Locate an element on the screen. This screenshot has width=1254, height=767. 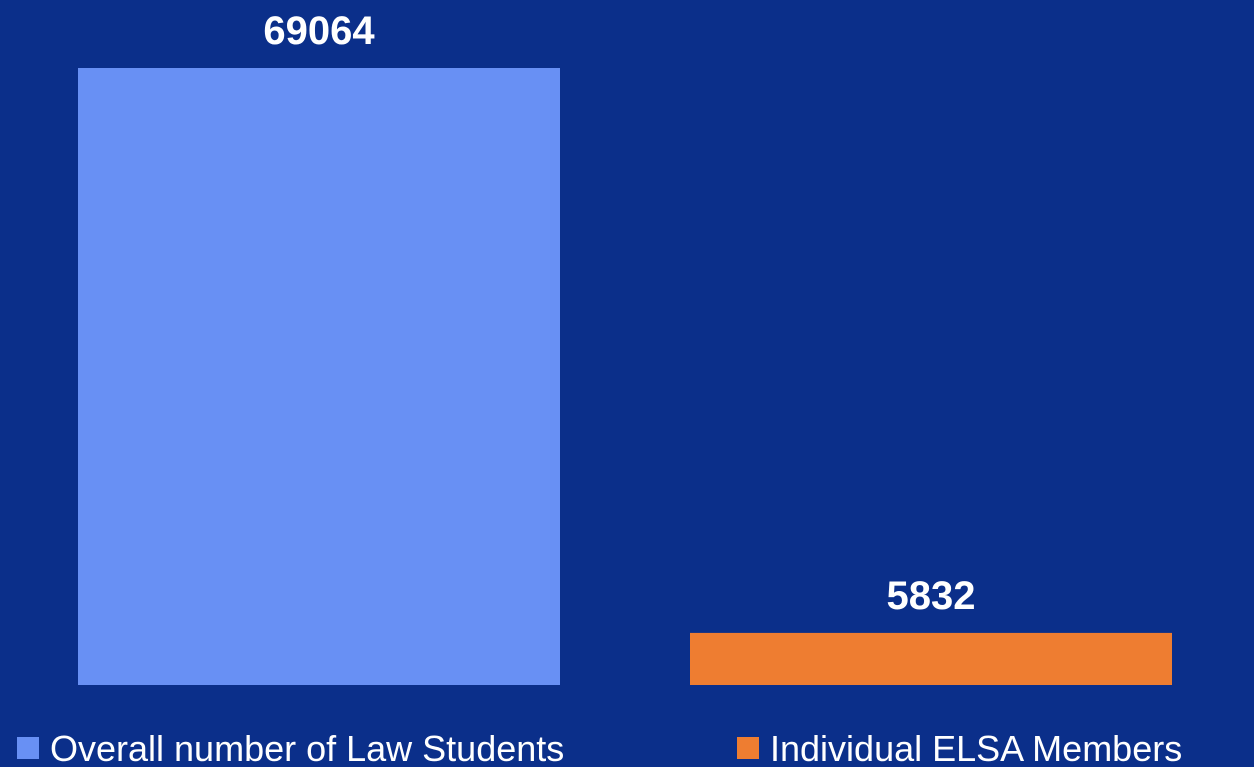
data-label: 69064 is located at coordinates (319, 31).